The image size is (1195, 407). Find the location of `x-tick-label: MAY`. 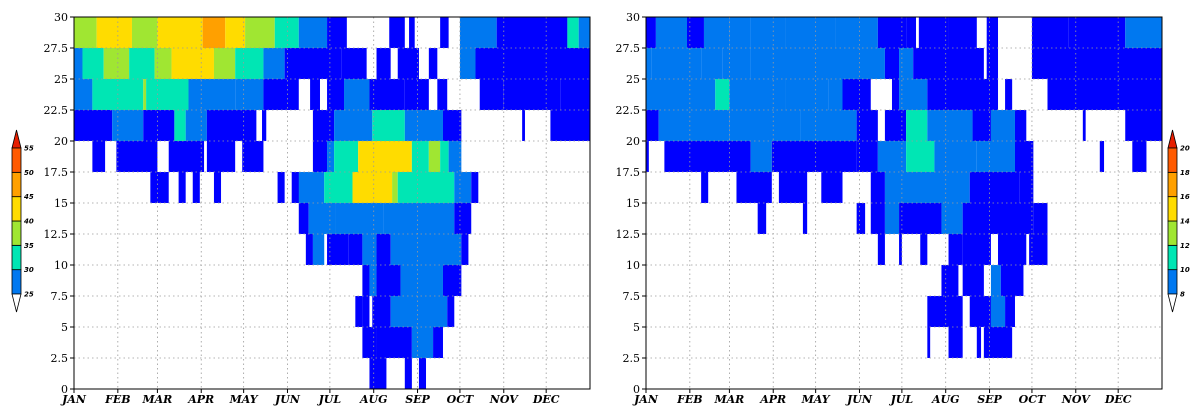

x-tick-label: MAY is located at coordinates (816, 399).